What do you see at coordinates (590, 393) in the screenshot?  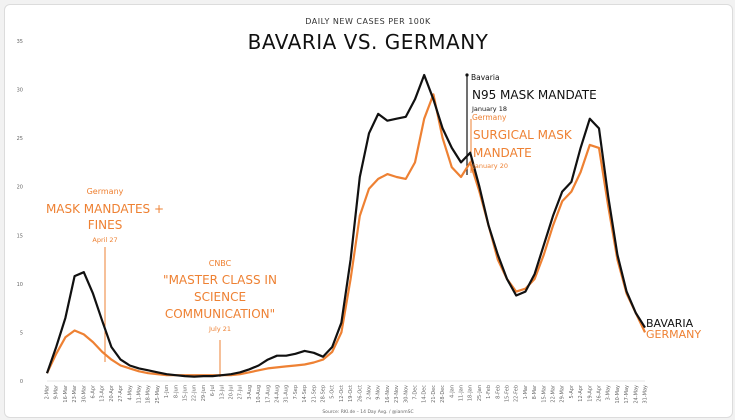 I see `x-tick-label: 19-Apr` at bounding box center [590, 393].